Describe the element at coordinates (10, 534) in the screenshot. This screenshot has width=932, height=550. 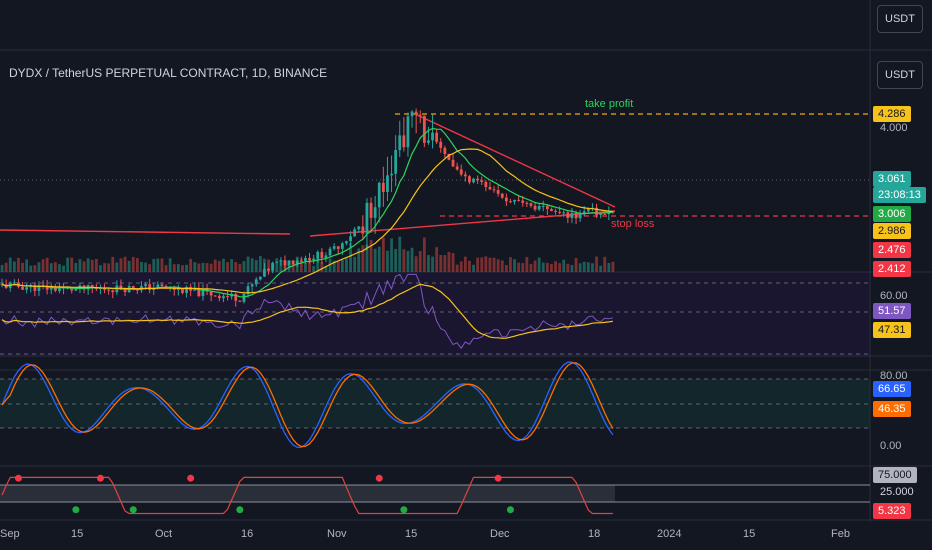
I see `date-label: Sep` at that location.